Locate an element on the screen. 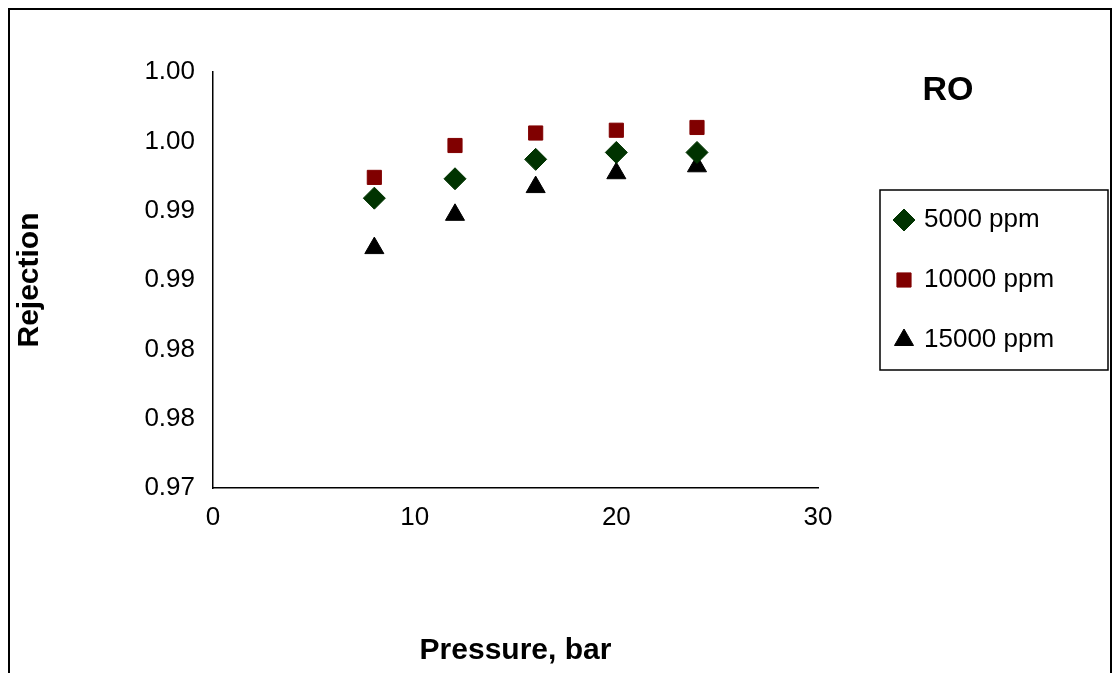 This screenshot has height=673, width=1120. text: RO is located at coordinates (948, 88).